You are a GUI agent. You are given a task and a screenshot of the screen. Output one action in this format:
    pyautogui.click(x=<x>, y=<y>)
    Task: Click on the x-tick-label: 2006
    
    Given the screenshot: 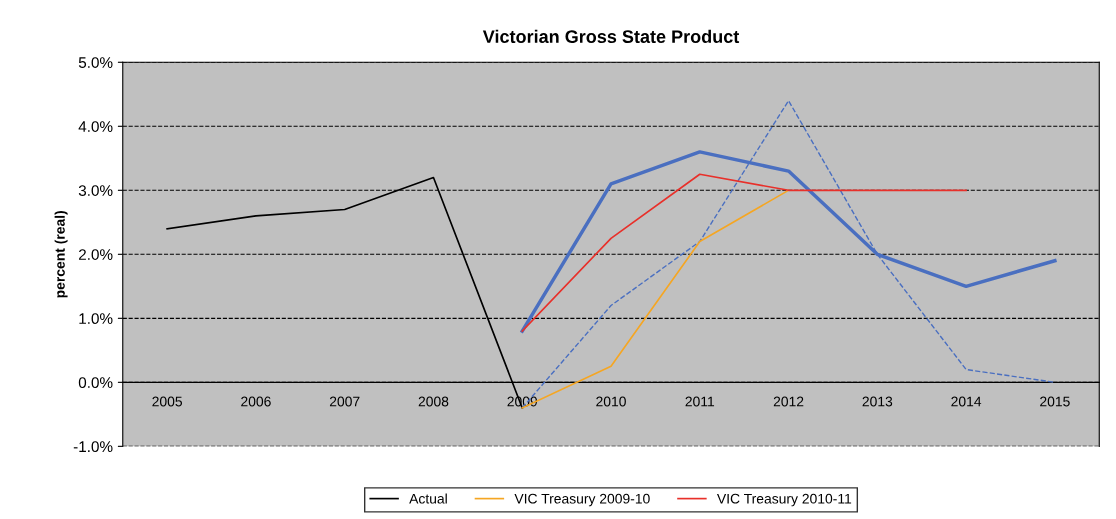 What is the action you would take?
    pyautogui.click(x=256, y=401)
    